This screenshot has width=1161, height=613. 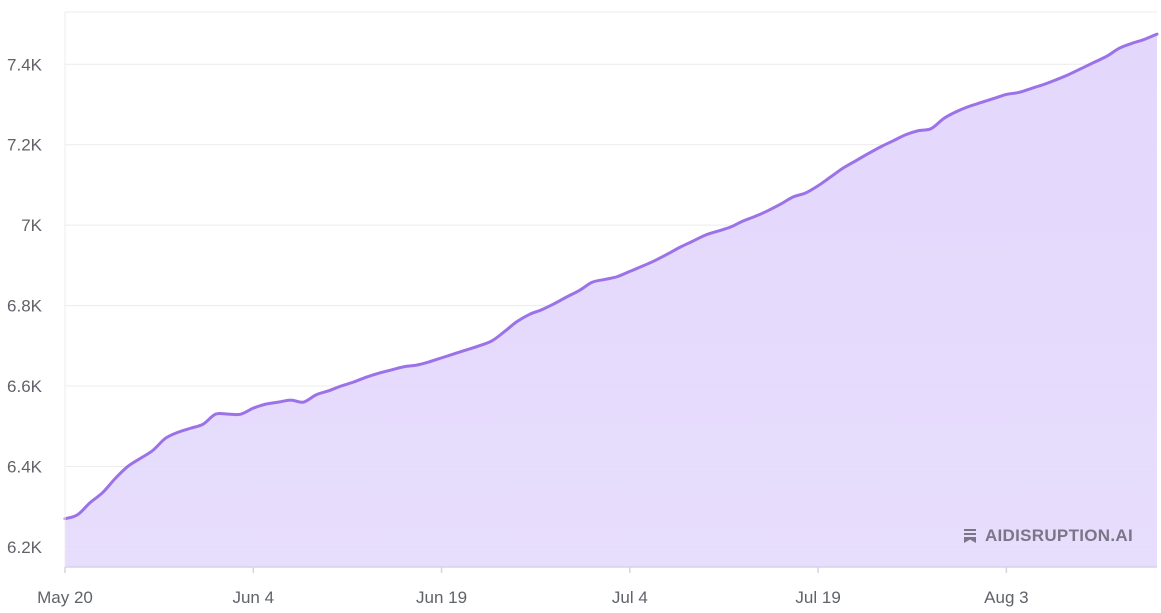 I want to click on y-tick-label: 6.2K, so click(x=25, y=547).